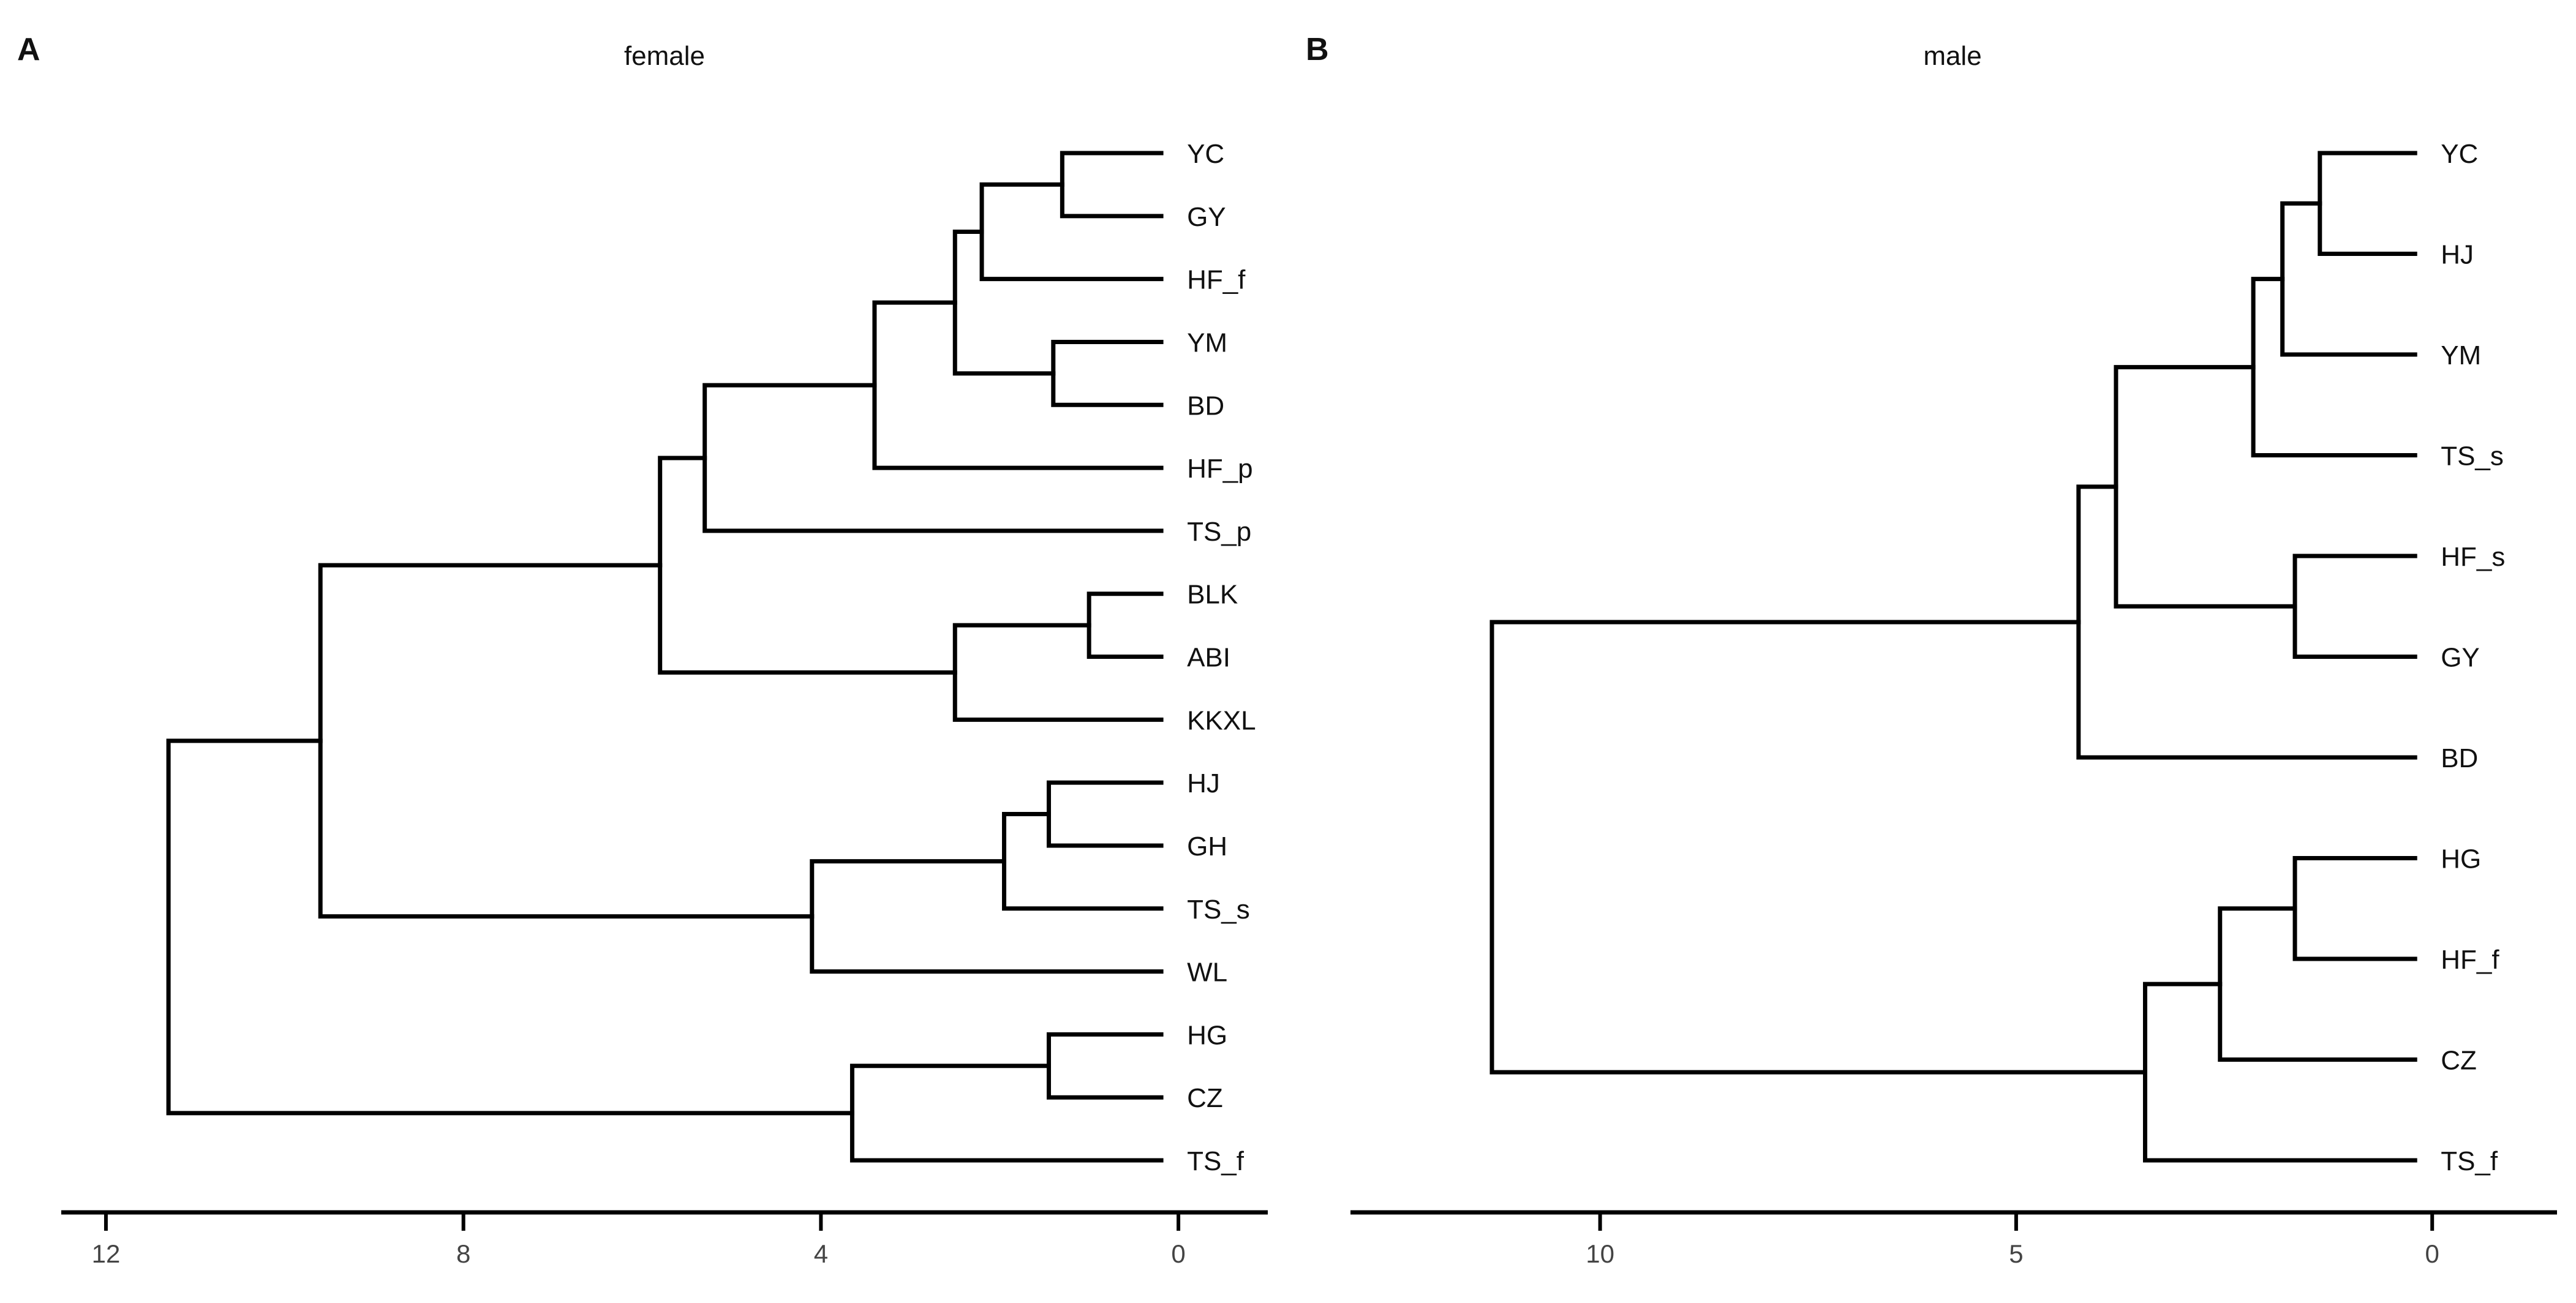  I want to click on leaf-label-blk: BLK, so click(1212, 595).